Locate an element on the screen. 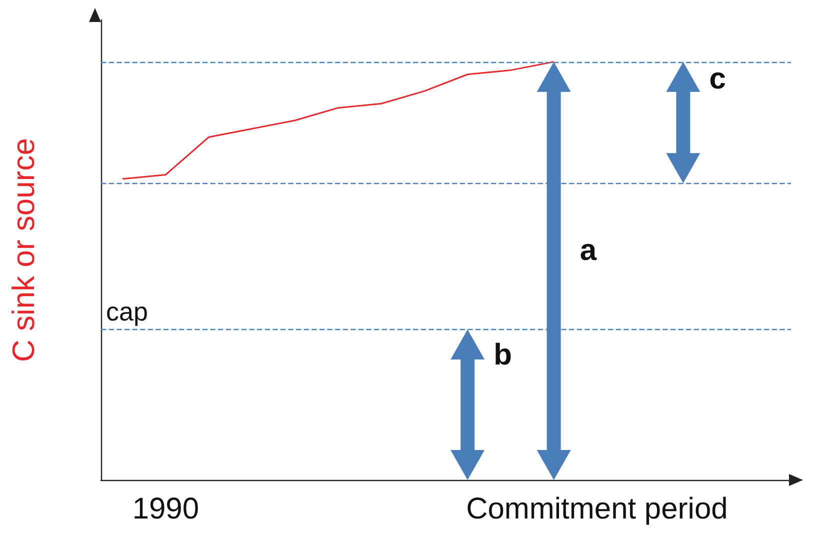 The height and width of the screenshot is (543, 829). y-axis-title: C sink or source is located at coordinates (23, 250).